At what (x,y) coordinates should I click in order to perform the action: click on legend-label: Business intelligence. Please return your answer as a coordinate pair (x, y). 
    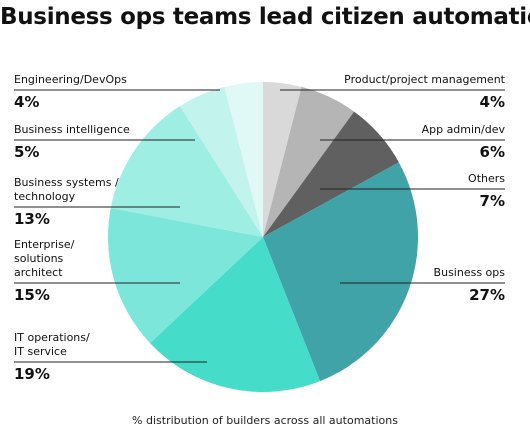
    Looking at the image, I should click on (72, 129).